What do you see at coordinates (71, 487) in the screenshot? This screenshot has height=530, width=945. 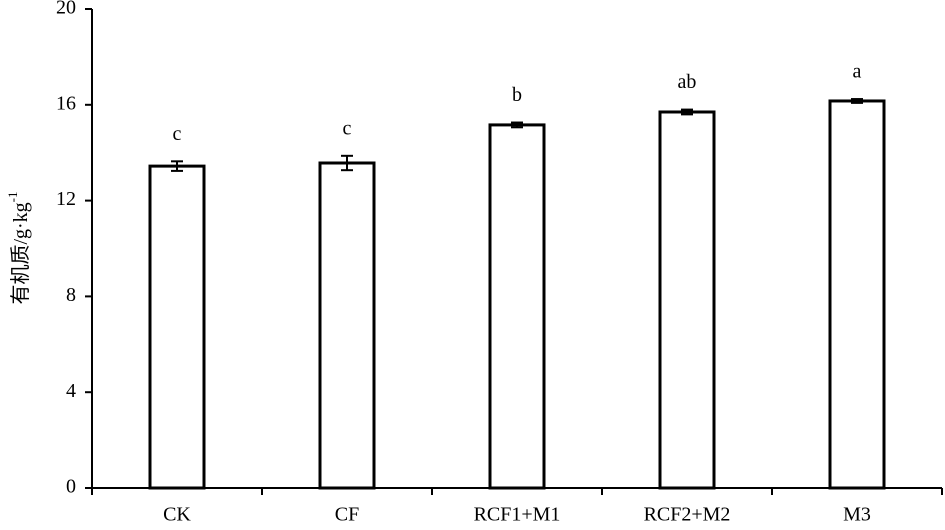 I see `y-tick-label: 0` at bounding box center [71, 487].